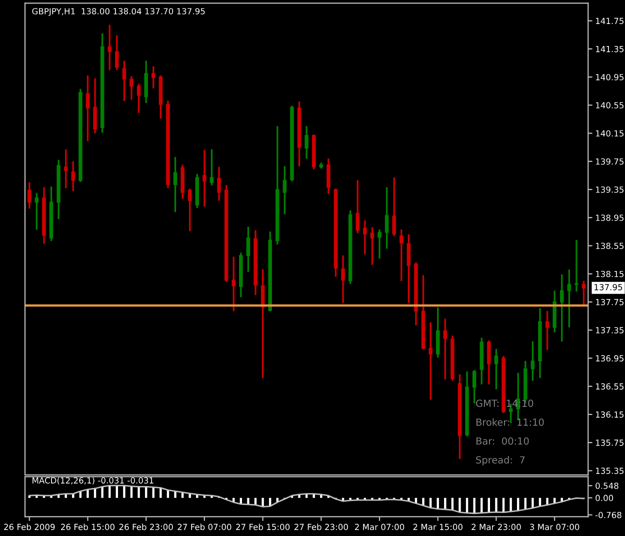 The width and height of the screenshot is (625, 536). What do you see at coordinates (610, 358) in the screenshot?
I see `y-tick-label: 136.95` at bounding box center [610, 358].